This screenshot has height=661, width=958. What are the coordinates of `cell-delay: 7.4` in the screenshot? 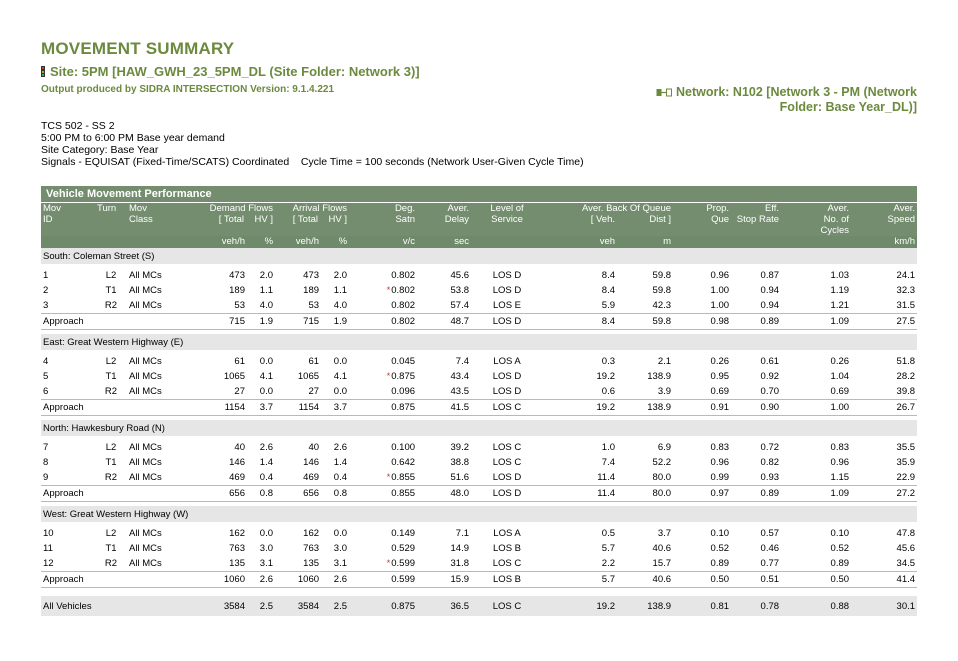 It's located at (462, 361).